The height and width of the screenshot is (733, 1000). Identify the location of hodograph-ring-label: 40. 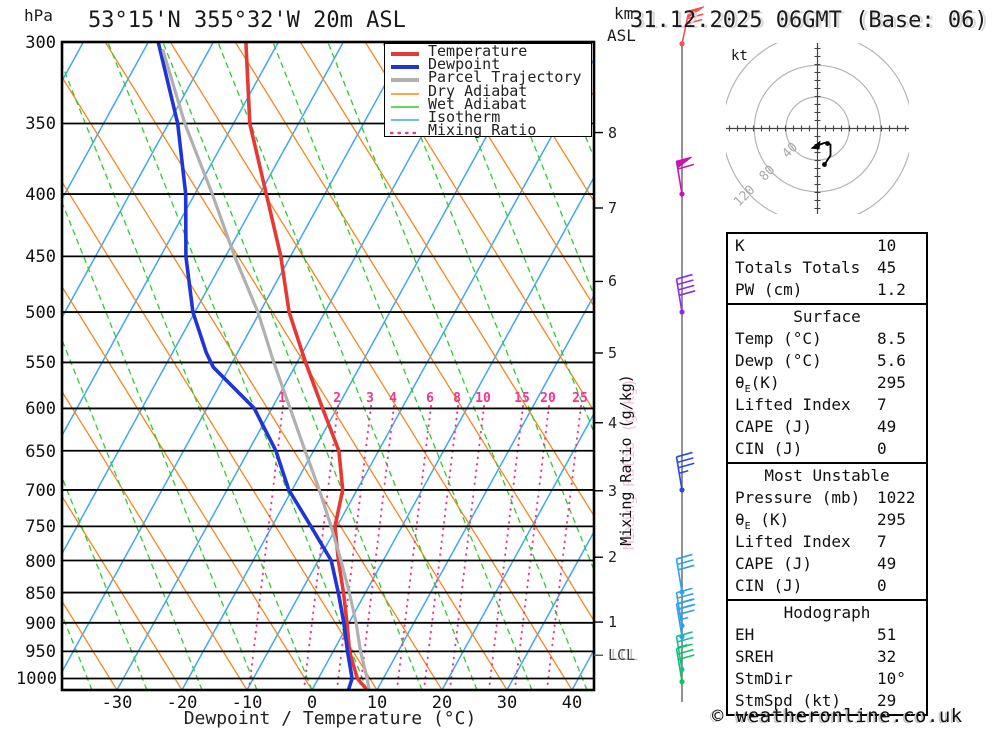
(790, 151).